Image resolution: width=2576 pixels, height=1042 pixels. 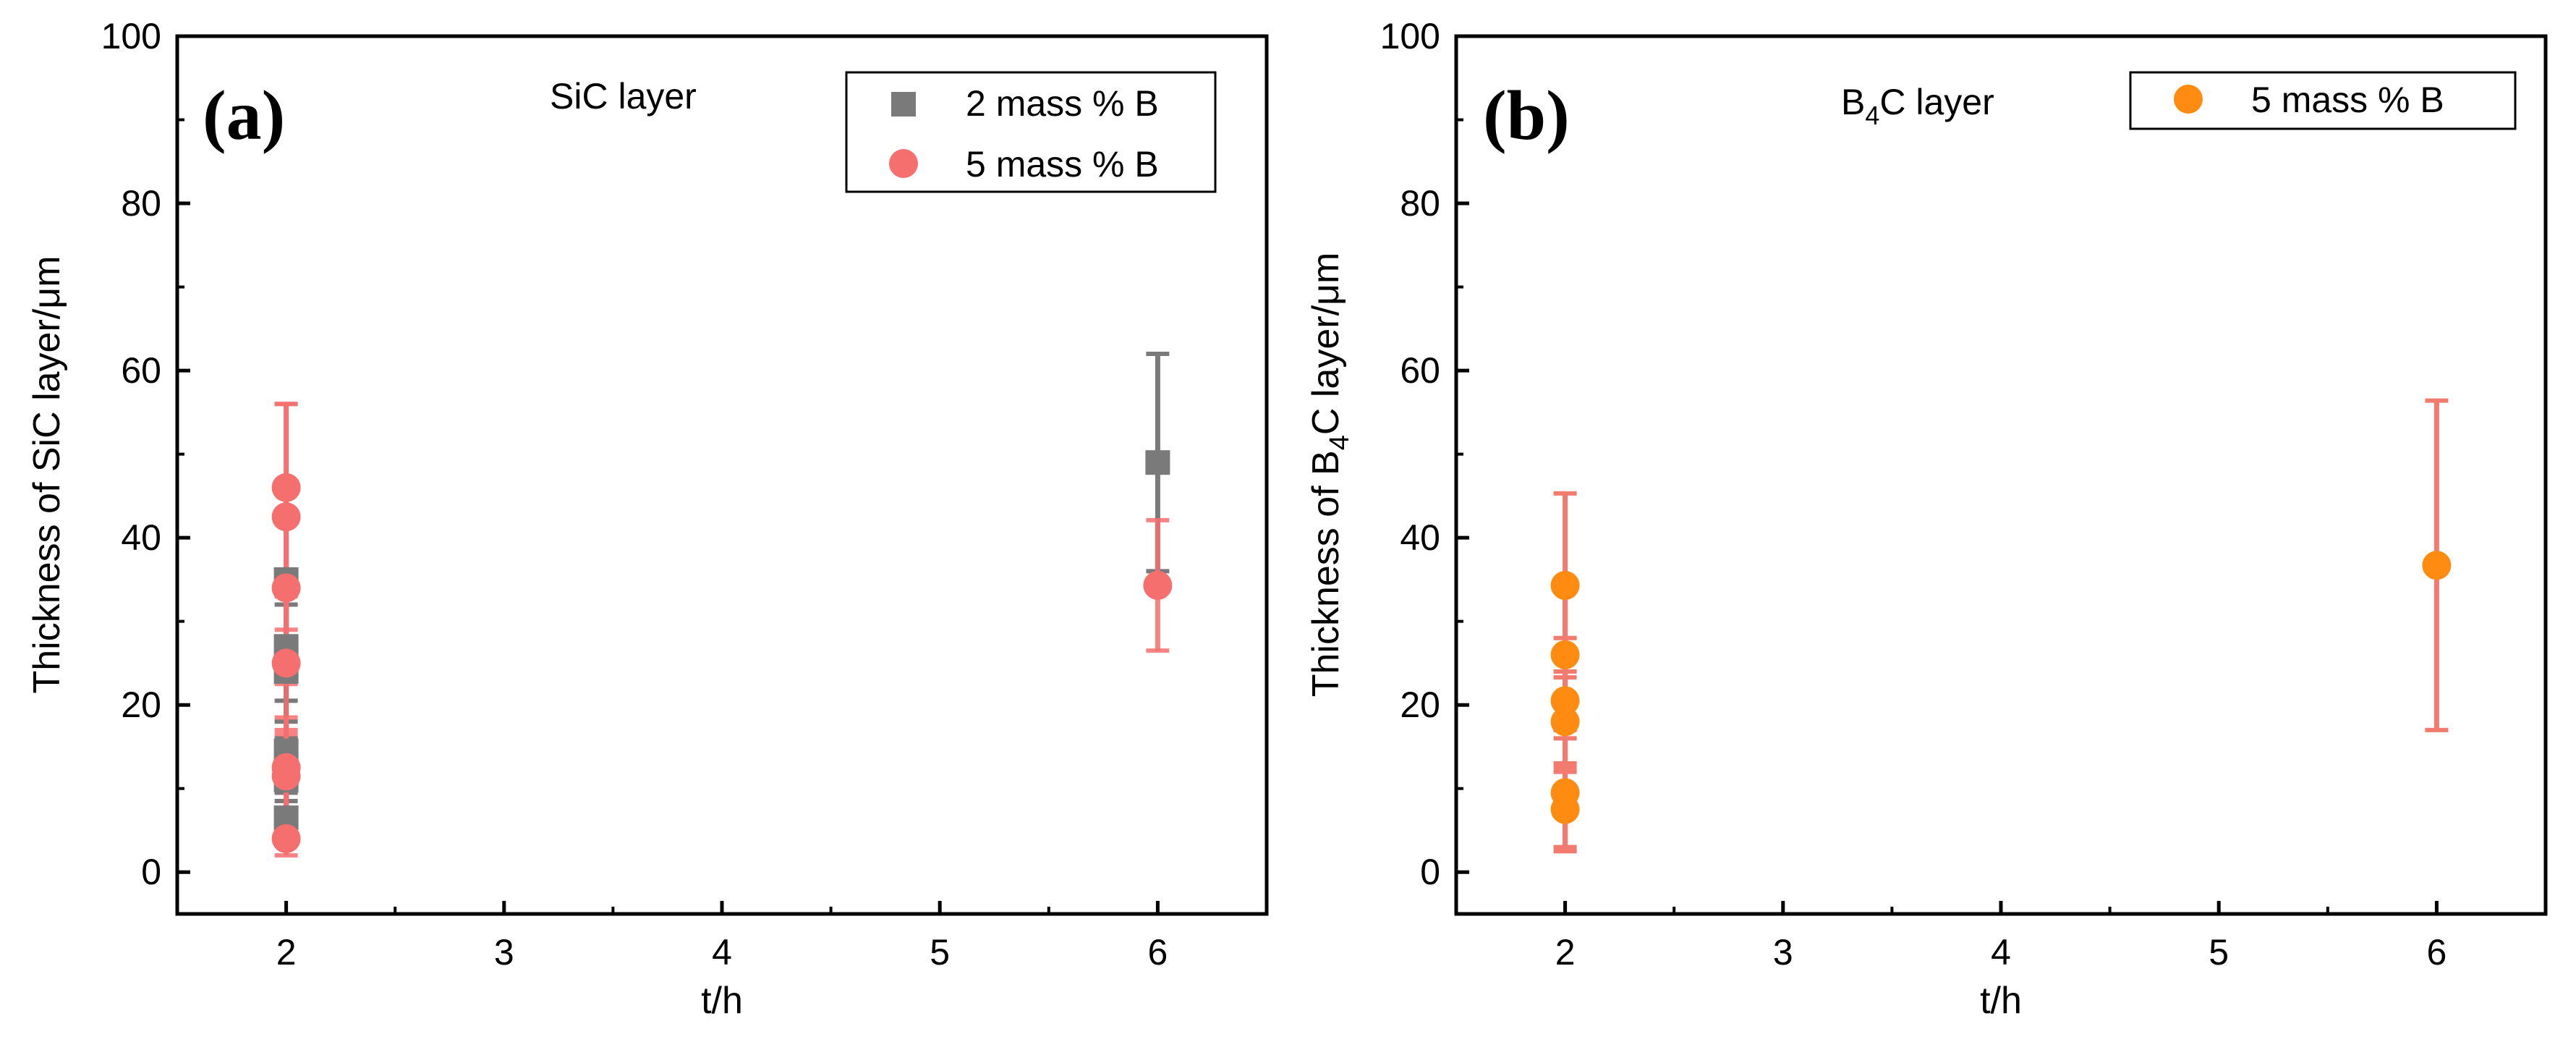 I want to click on x-tick-label-a: 3, so click(x=504, y=952).